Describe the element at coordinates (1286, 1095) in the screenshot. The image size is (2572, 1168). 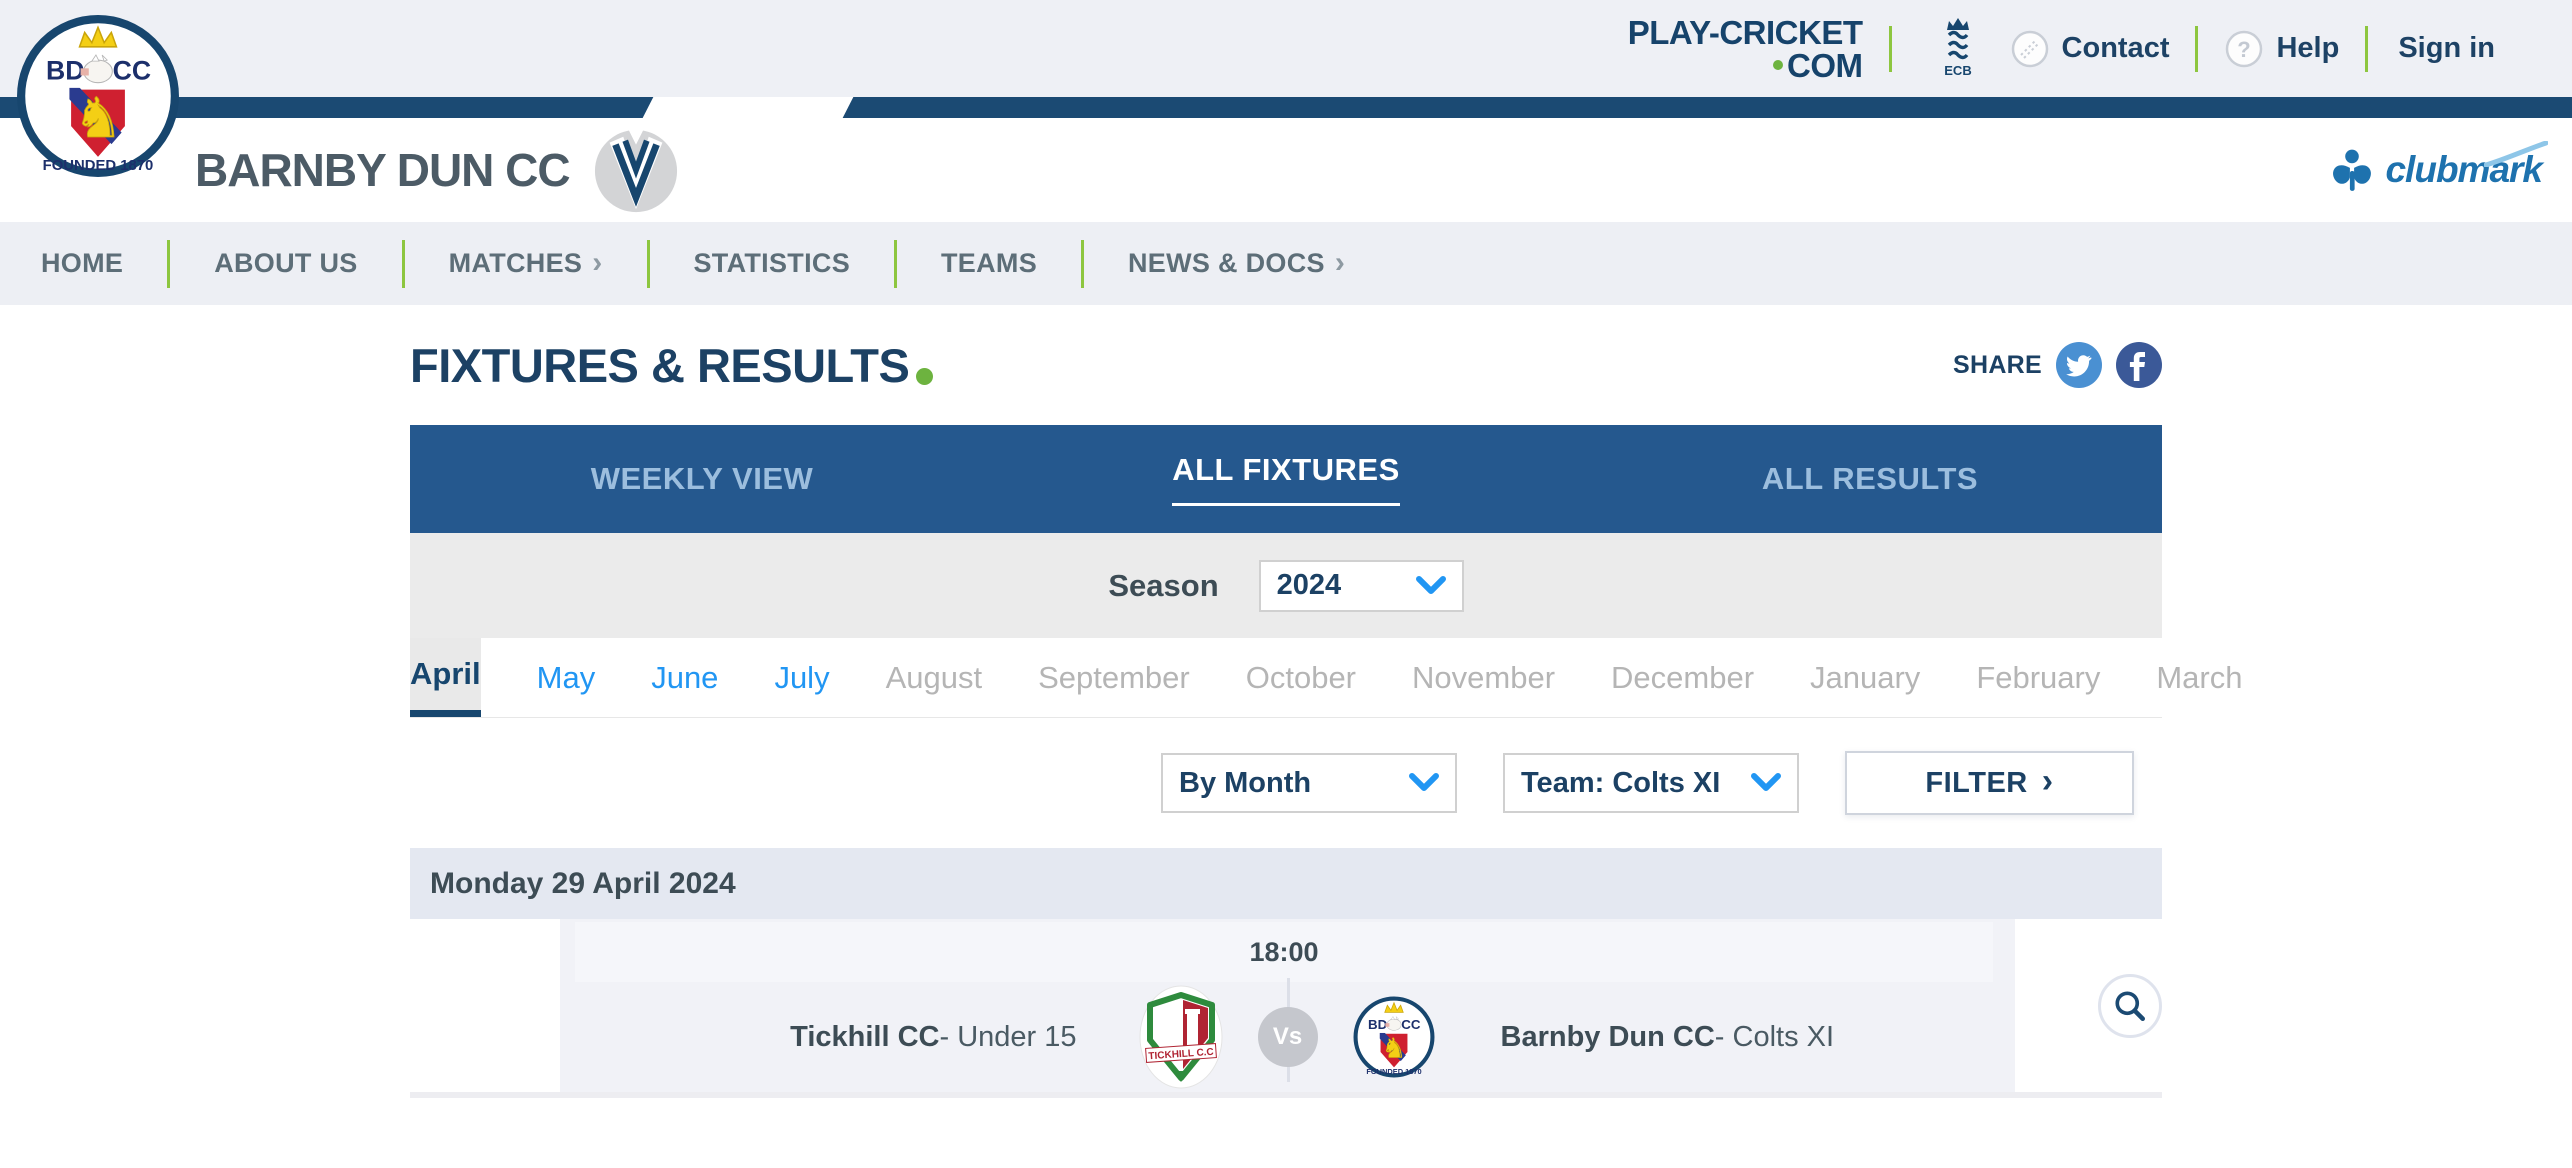
I see `section-bottom-border` at that location.